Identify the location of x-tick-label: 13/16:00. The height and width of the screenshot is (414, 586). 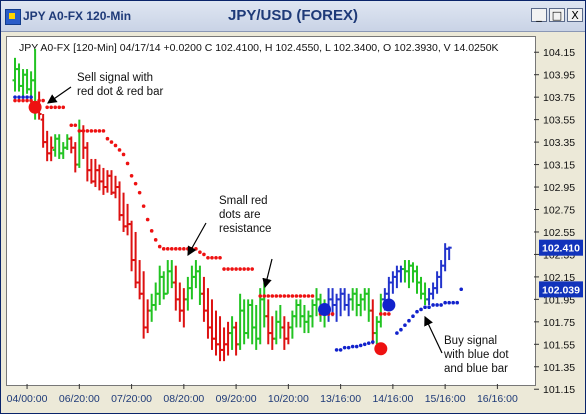
(340, 399).